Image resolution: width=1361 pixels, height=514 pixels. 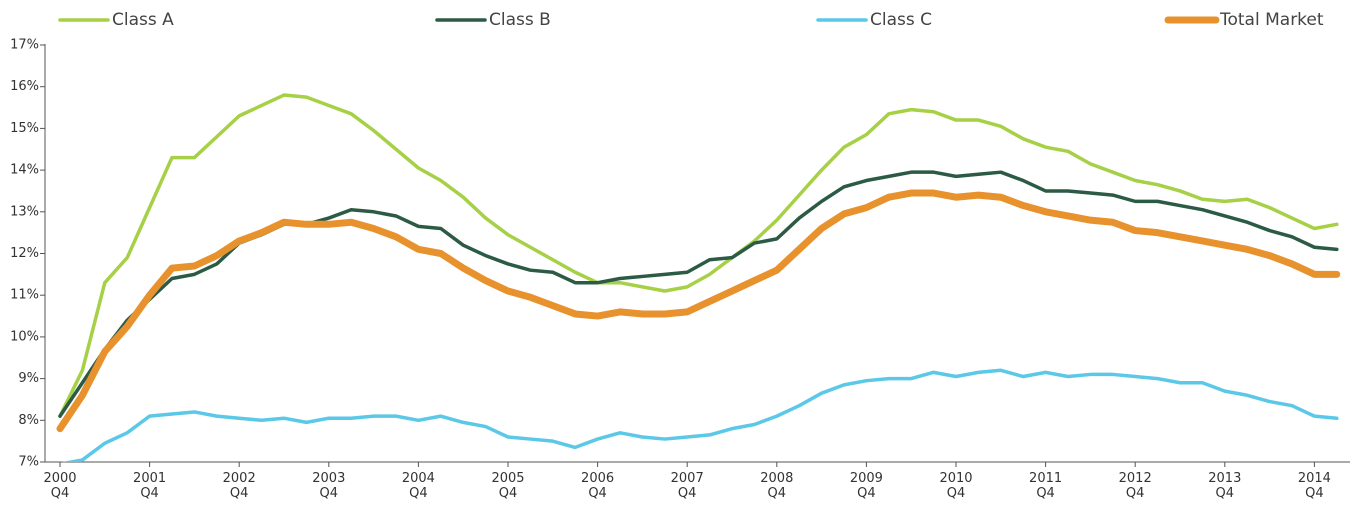 What do you see at coordinates (520, 20) in the screenshot?
I see `legend-label: Class B` at bounding box center [520, 20].